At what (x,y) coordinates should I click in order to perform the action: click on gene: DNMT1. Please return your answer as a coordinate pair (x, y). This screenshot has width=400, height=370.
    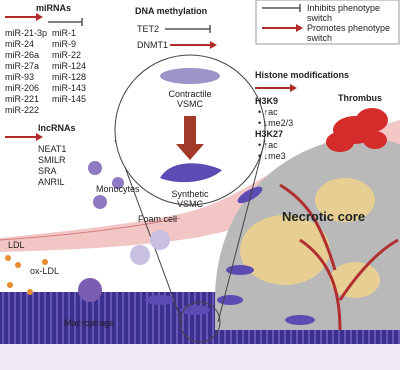
    Looking at the image, I should click on (152, 45).